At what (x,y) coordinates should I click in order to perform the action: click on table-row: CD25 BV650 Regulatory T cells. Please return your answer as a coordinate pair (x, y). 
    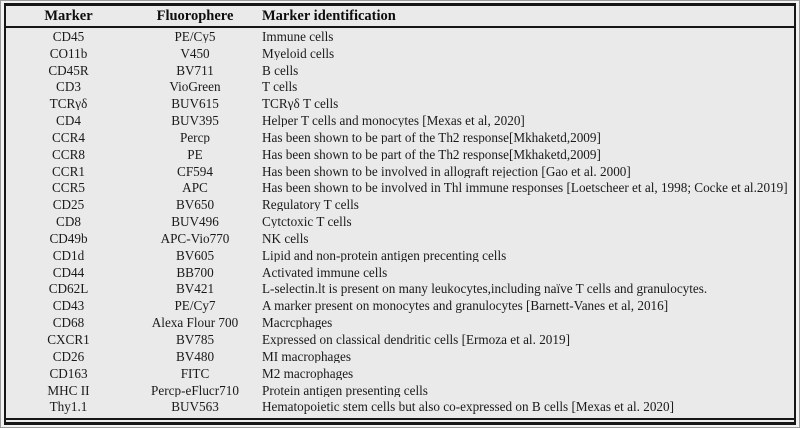
    Looking at the image, I should click on (400, 204).